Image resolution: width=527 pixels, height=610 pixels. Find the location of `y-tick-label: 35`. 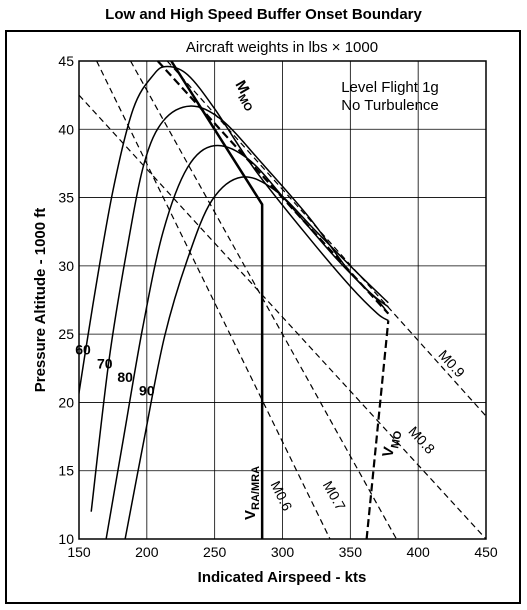

y-tick-label: 35 is located at coordinates (66, 198).